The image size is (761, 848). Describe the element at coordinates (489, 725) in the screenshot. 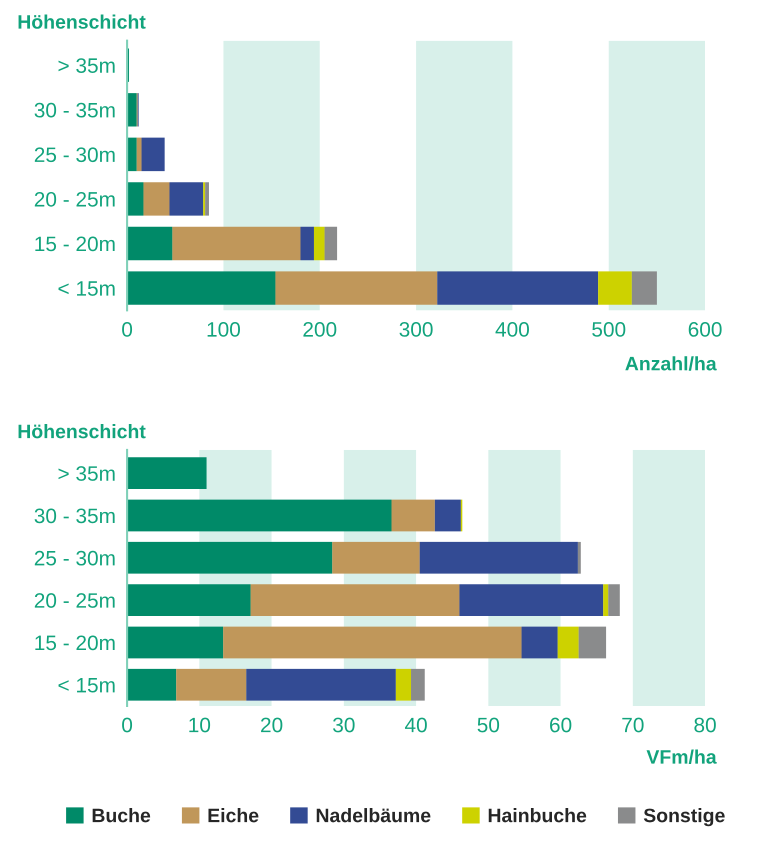

I see `x-tick-label: 50` at that location.